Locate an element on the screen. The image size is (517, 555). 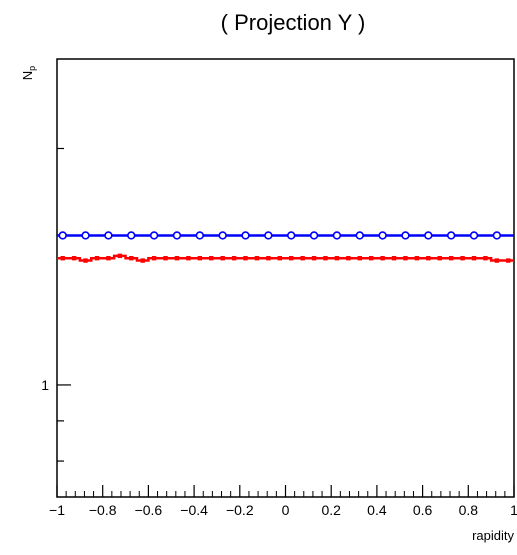
x-tick-label: −0.8 is located at coordinates (103, 510).